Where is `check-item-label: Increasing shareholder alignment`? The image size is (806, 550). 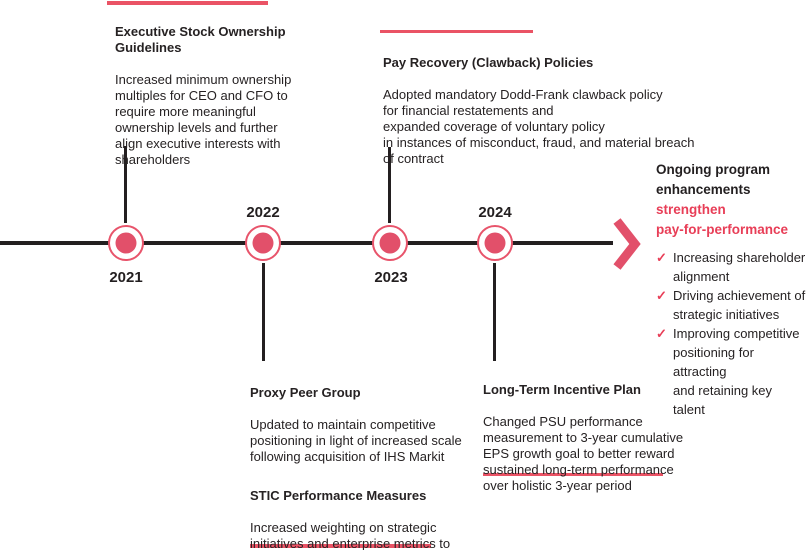 check-item-label: Increasing shareholder alignment is located at coordinates (739, 267).